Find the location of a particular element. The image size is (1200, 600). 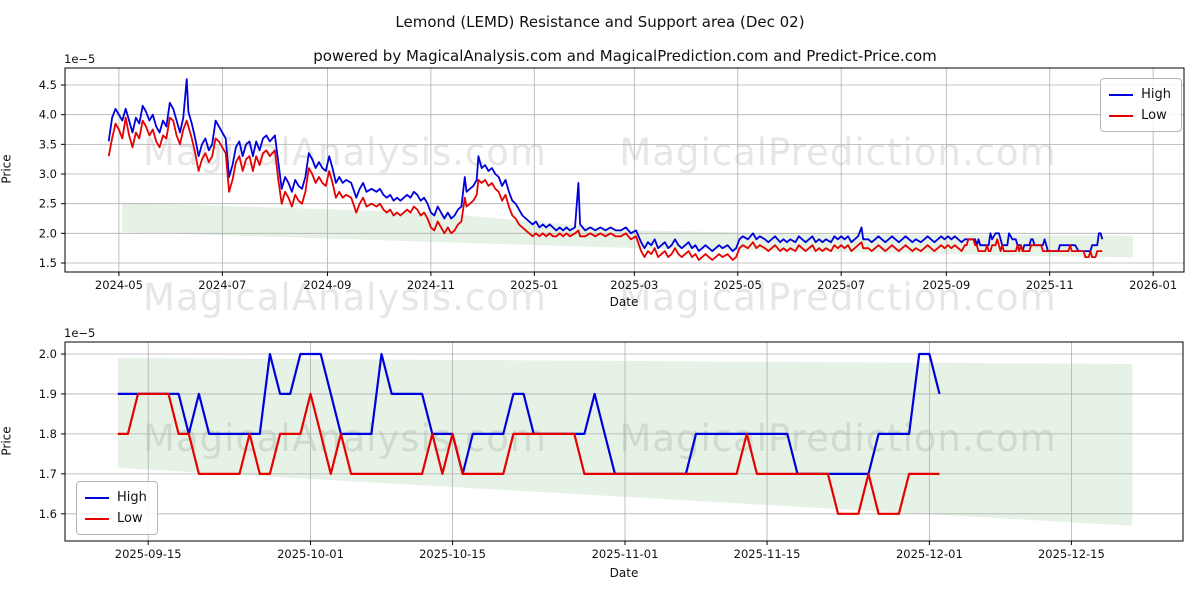

low-line is located at coordinates (528, 453).